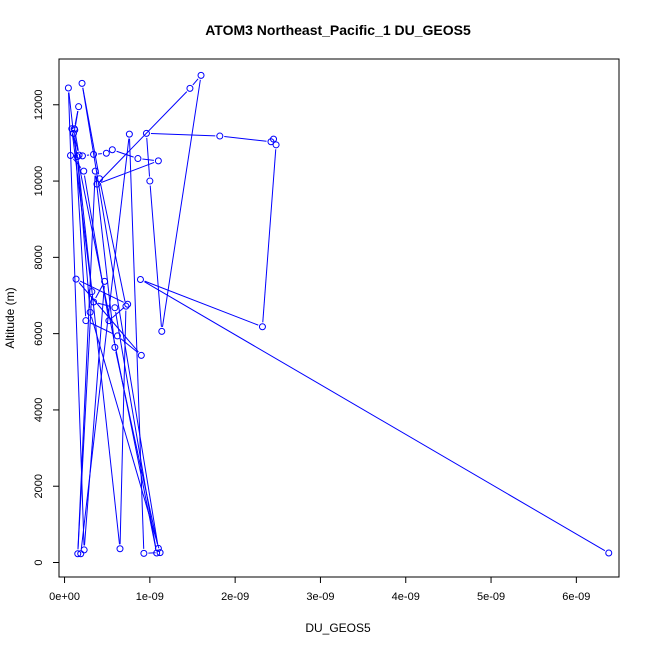  What do you see at coordinates (39, 562) in the screenshot?
I see `y-tick-label: 0` at bounding box center [39, 562].